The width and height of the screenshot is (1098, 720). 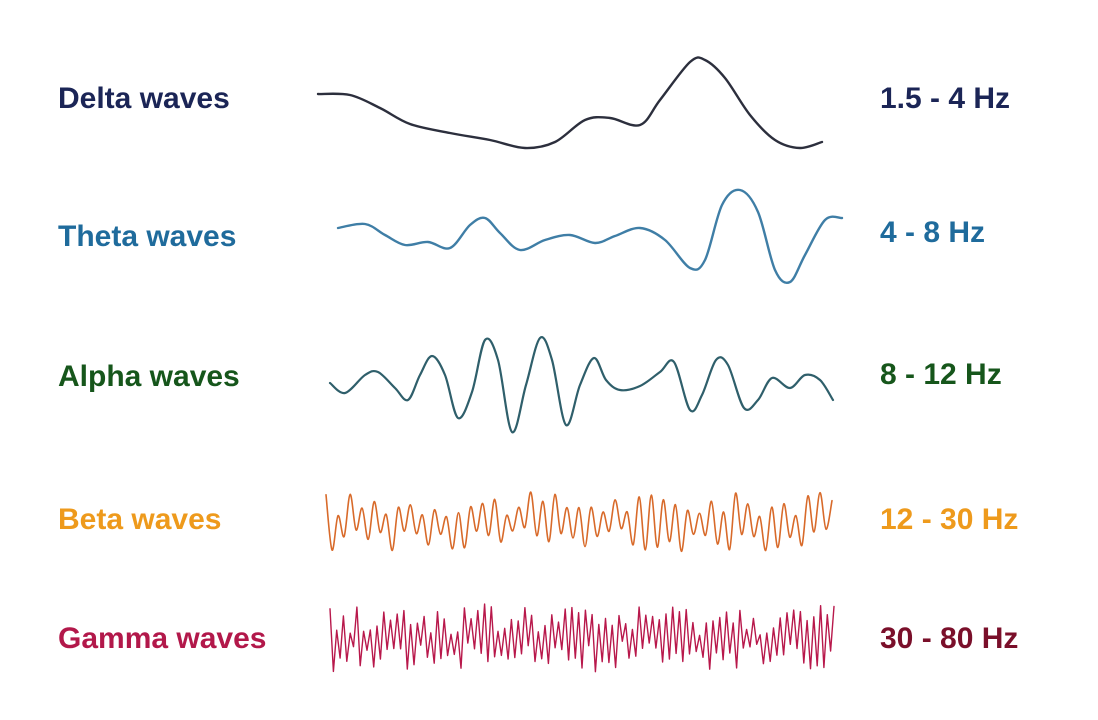 What do you see at coordinates (582, 638) in the screenshot?
I see `gamma-waveform` at bounding box center [582, 638].